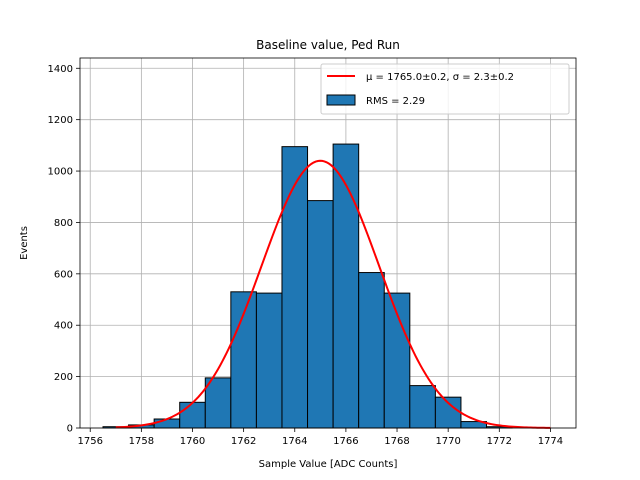 The width and height of the screenshot is (640, 480). What do you see at coordinates (64, 249) in the screenshot?
I see `y-axis-ticks: 0 200 400 600 800 1000 1200 1400` at bounding box center [64, 249].